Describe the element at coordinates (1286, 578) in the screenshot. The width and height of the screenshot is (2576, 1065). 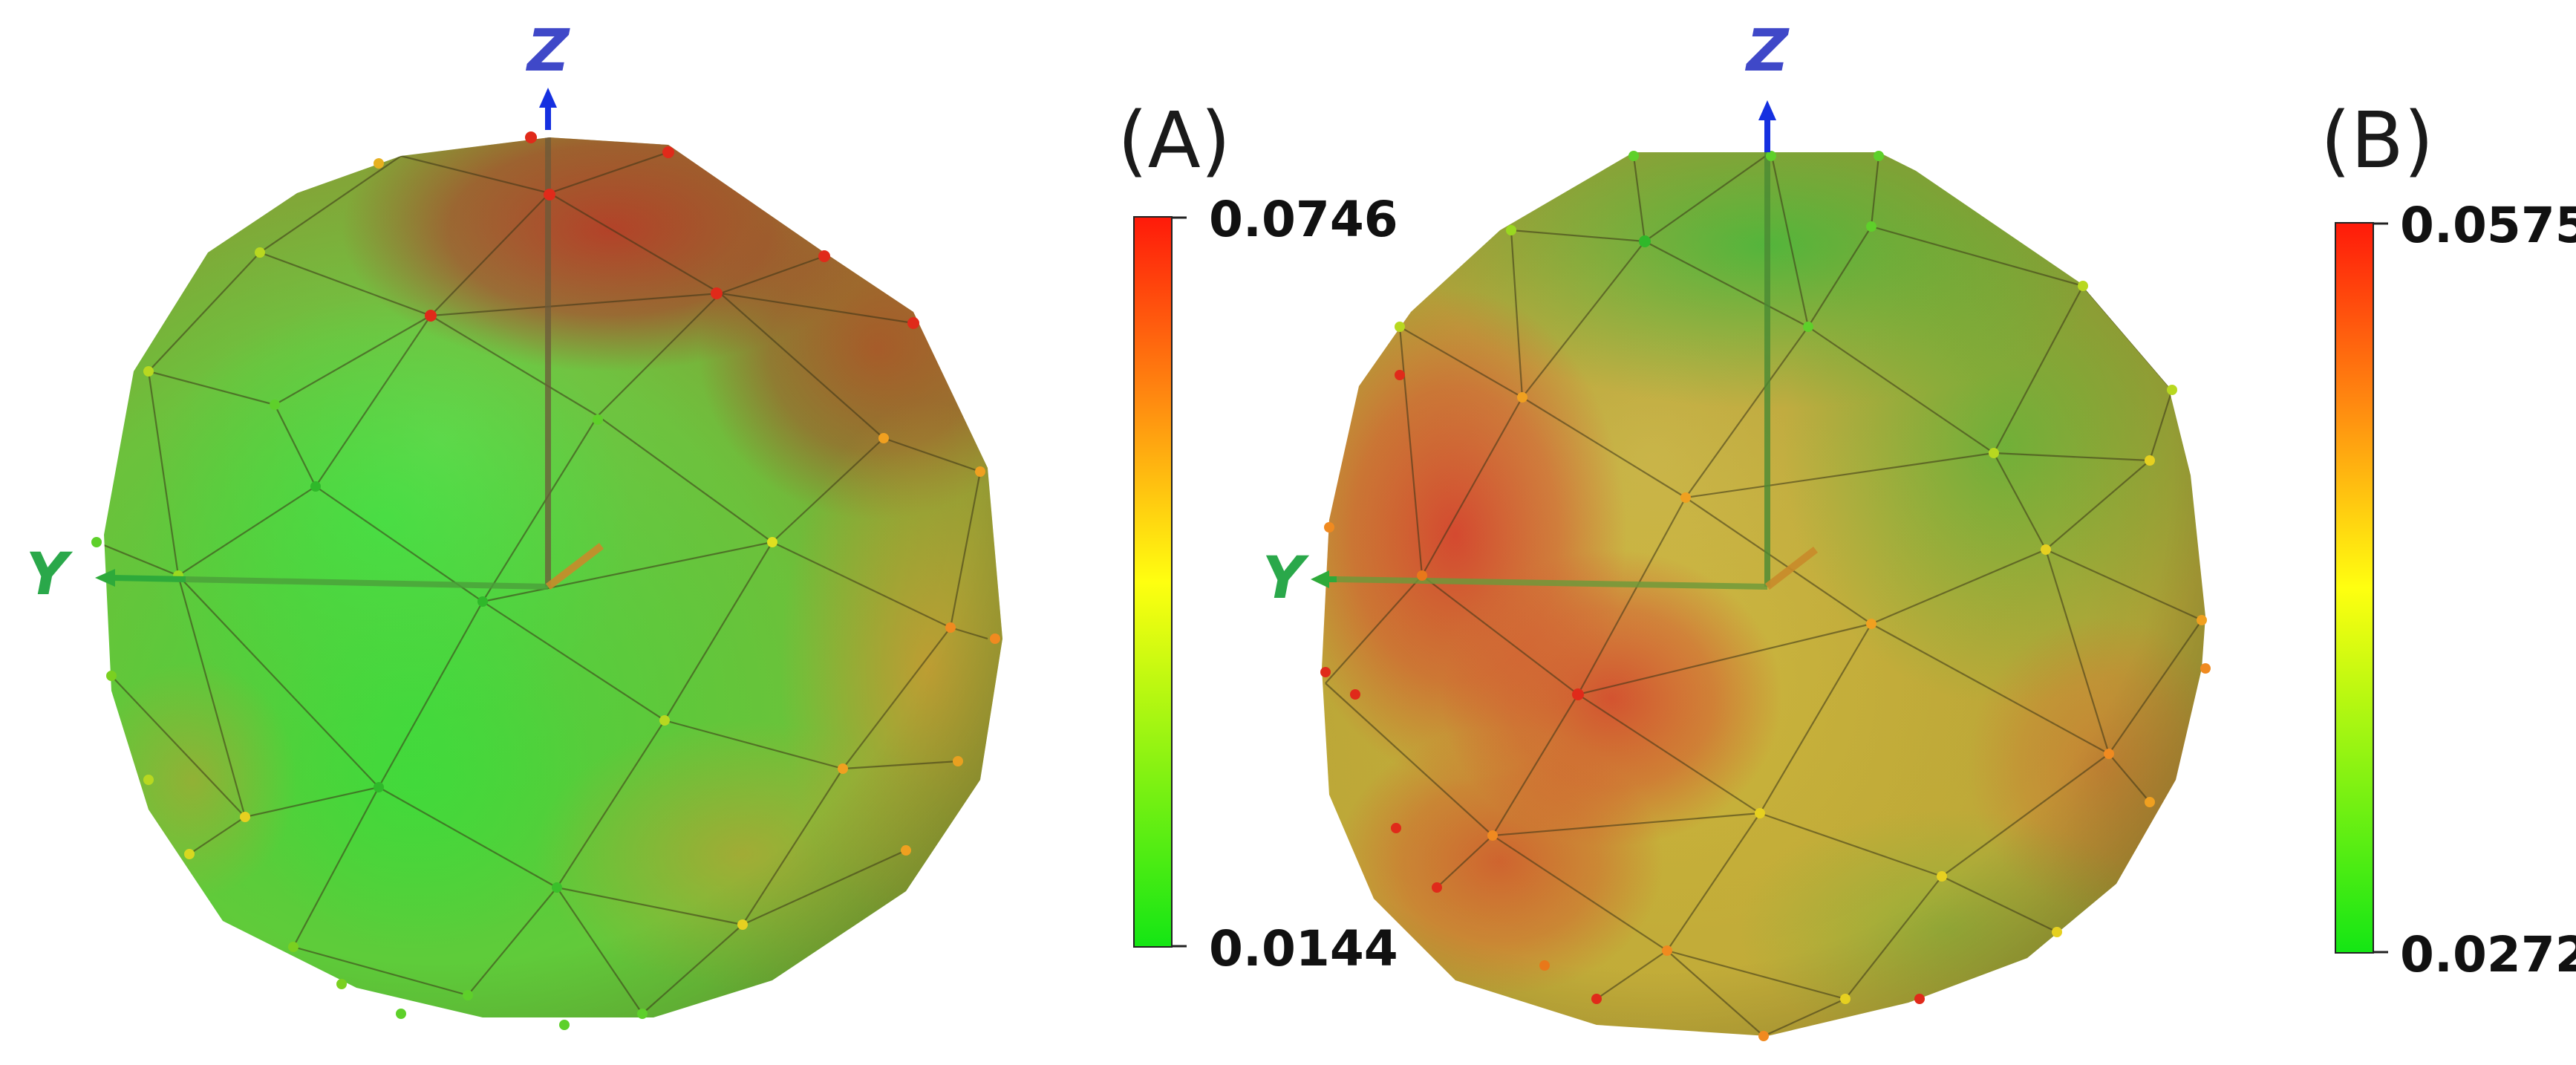
I see `y-axis-label-b: Y` at that location.